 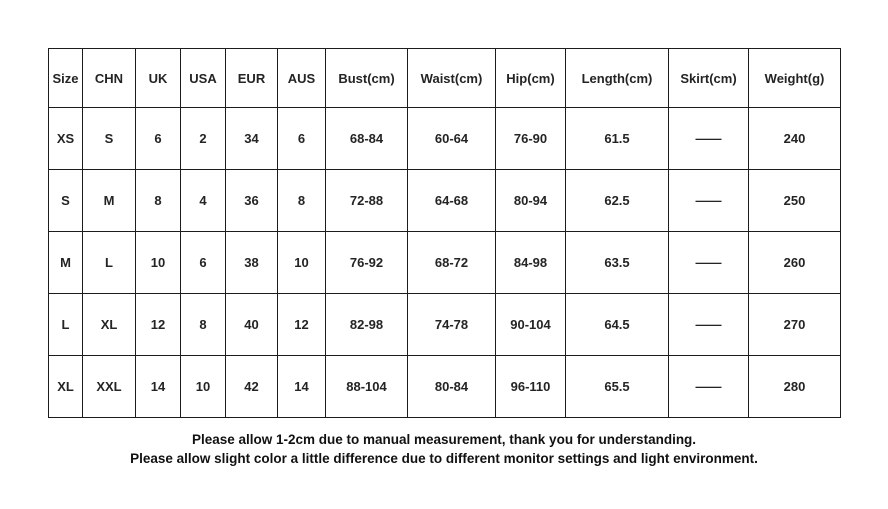 What do you see at coordinates (65, 78) in the screenshot?
I see `column-header: Size` at bounding box center [65, 78].